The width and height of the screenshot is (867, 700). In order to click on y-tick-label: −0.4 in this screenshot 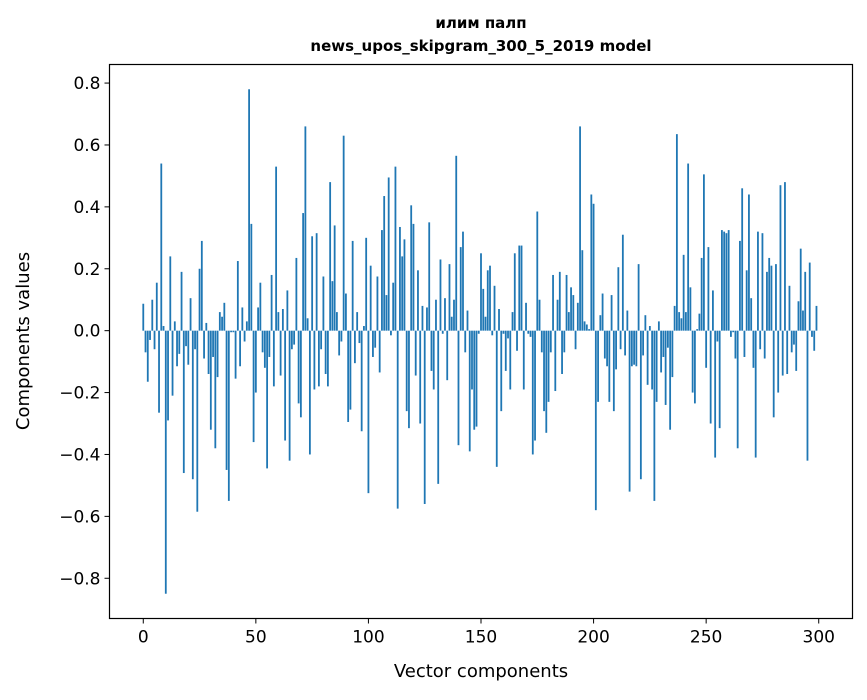, I will do `click(79, 455)`.